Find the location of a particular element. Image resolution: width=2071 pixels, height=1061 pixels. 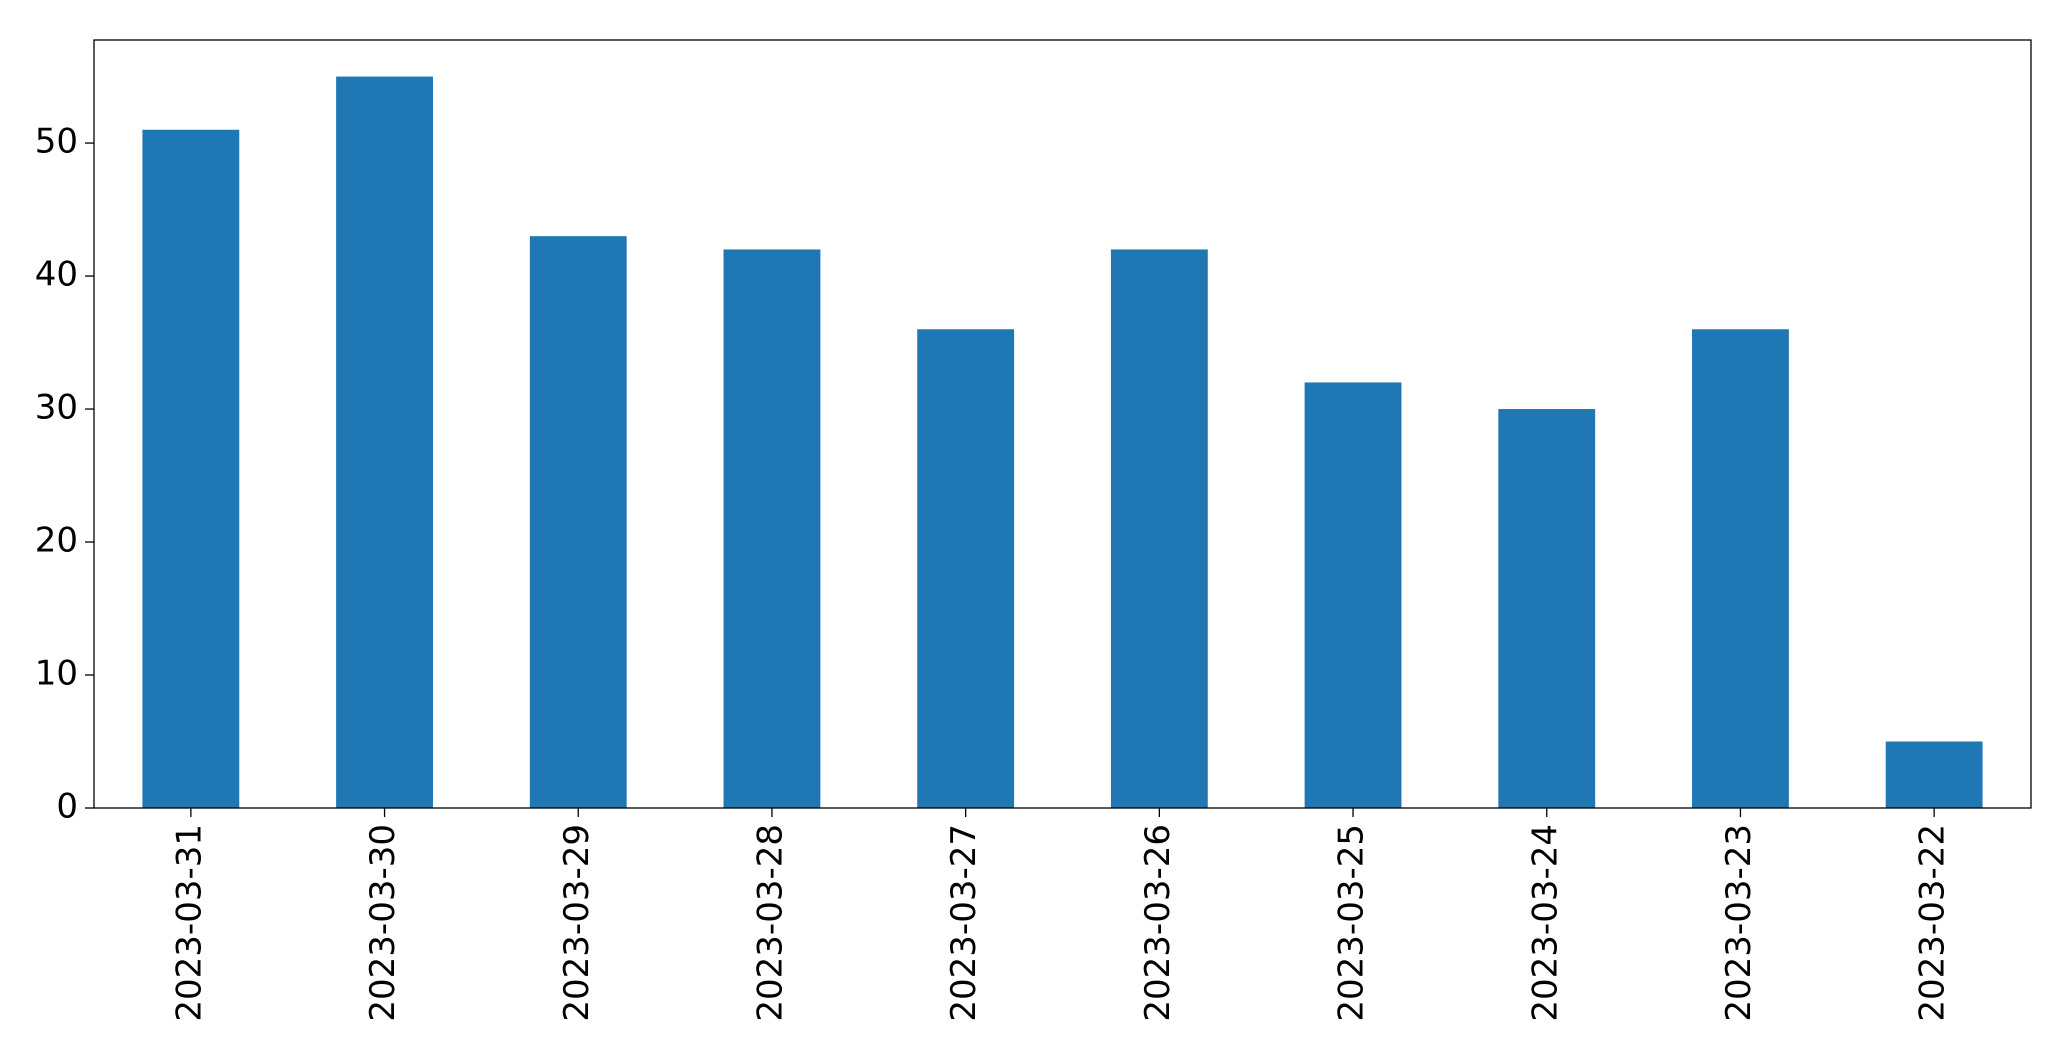

x-tick-label: 2023-03-24 is located at coordinates (1545, 923).